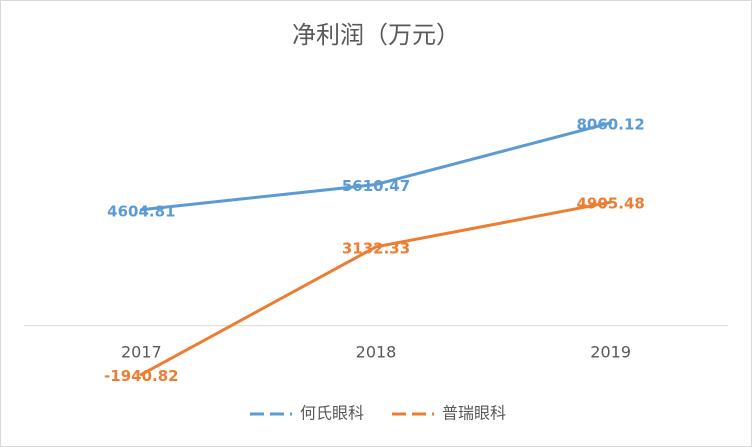 The height and width of the screenshot is (447, 752). Describe the element at coordinates (611, 124) in the screenshot. I see `data-label: 8060.12` at that location.